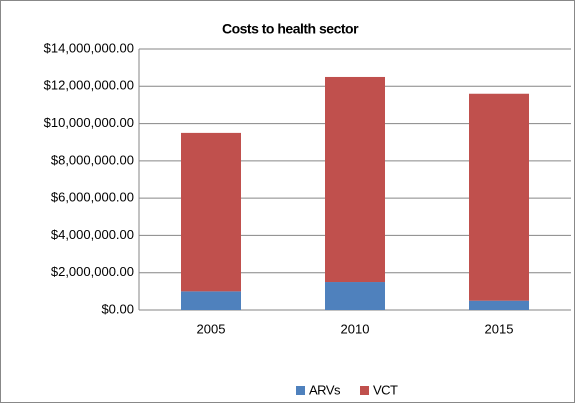  I want to click on legend-label: ARVs, so click(325, 389).